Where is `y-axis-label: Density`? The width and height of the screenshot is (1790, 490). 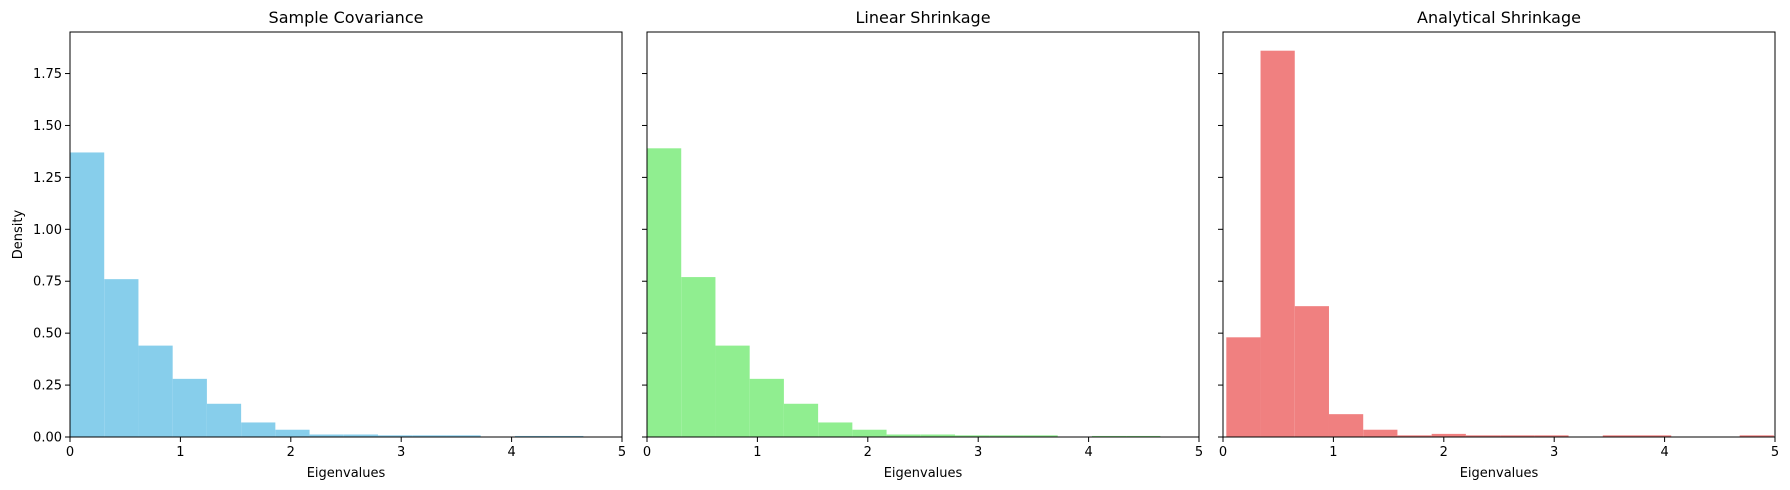 y-axis-label: Density is located at coordinates (18, 234).